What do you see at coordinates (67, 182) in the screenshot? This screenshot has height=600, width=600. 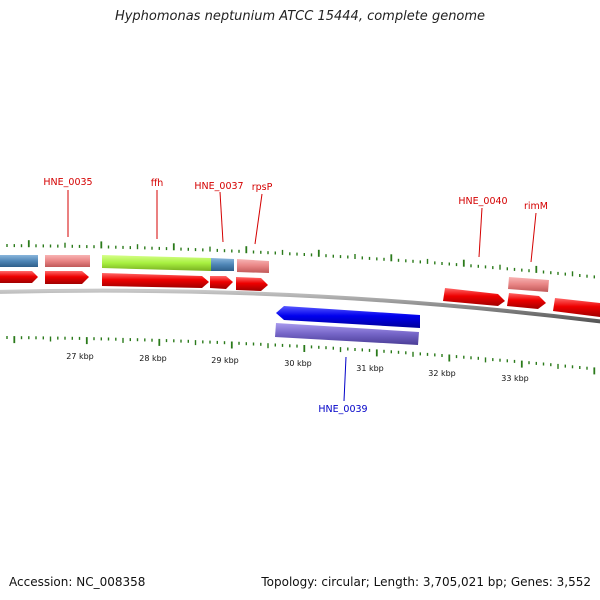 I see `gene-label: HNE_0035` at bounding box center [67, 182].